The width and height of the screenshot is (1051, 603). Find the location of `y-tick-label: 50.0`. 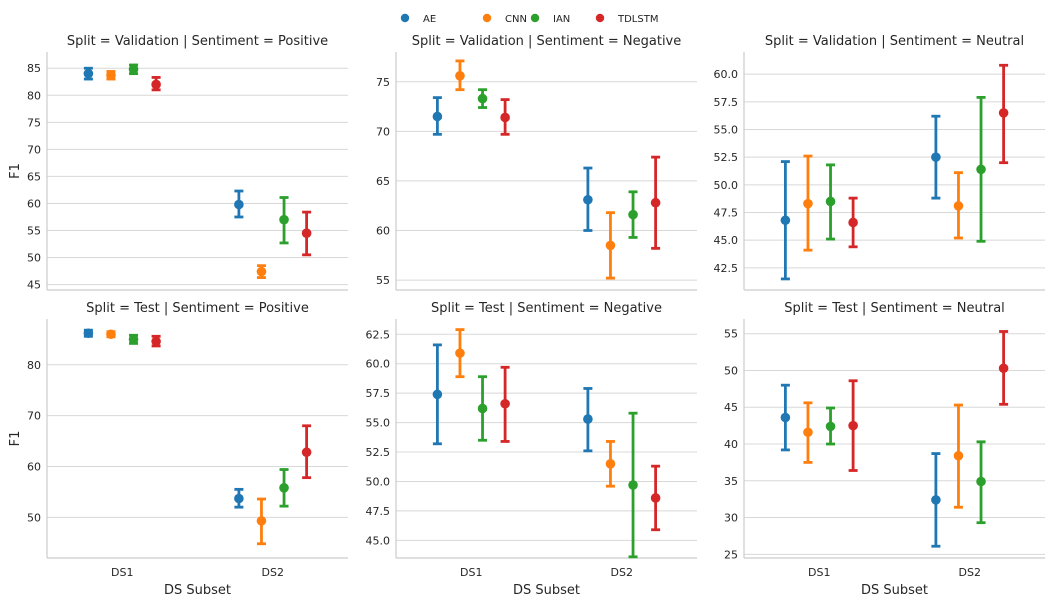

y-tick-label: 50.0 is located at coordinates (726, 185).